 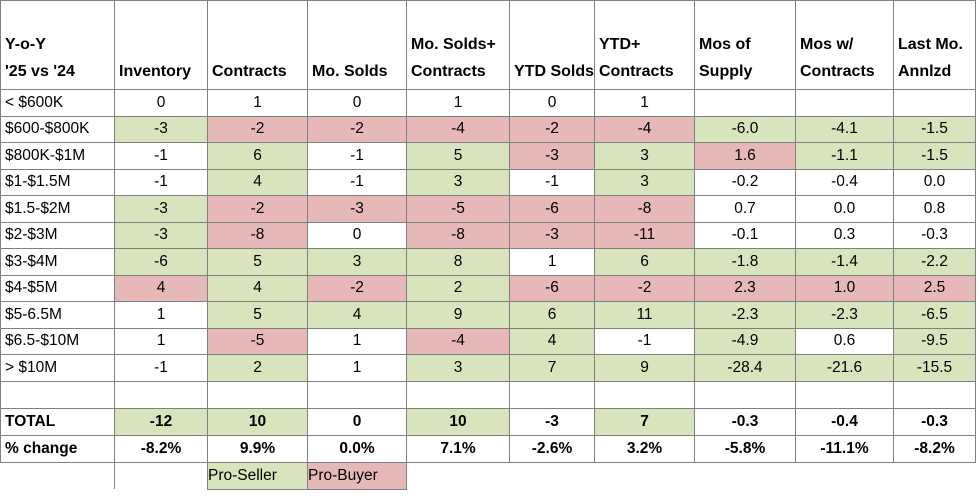 What do you see at coordinates (844, 182) in the screenshot?
I see `table-cell: -0.4` at bounding box center [844, 182].